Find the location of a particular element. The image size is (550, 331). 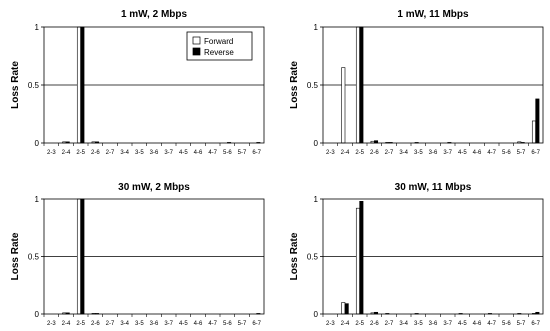

legend-swatch-reverse is located at coordinates (196, 51).